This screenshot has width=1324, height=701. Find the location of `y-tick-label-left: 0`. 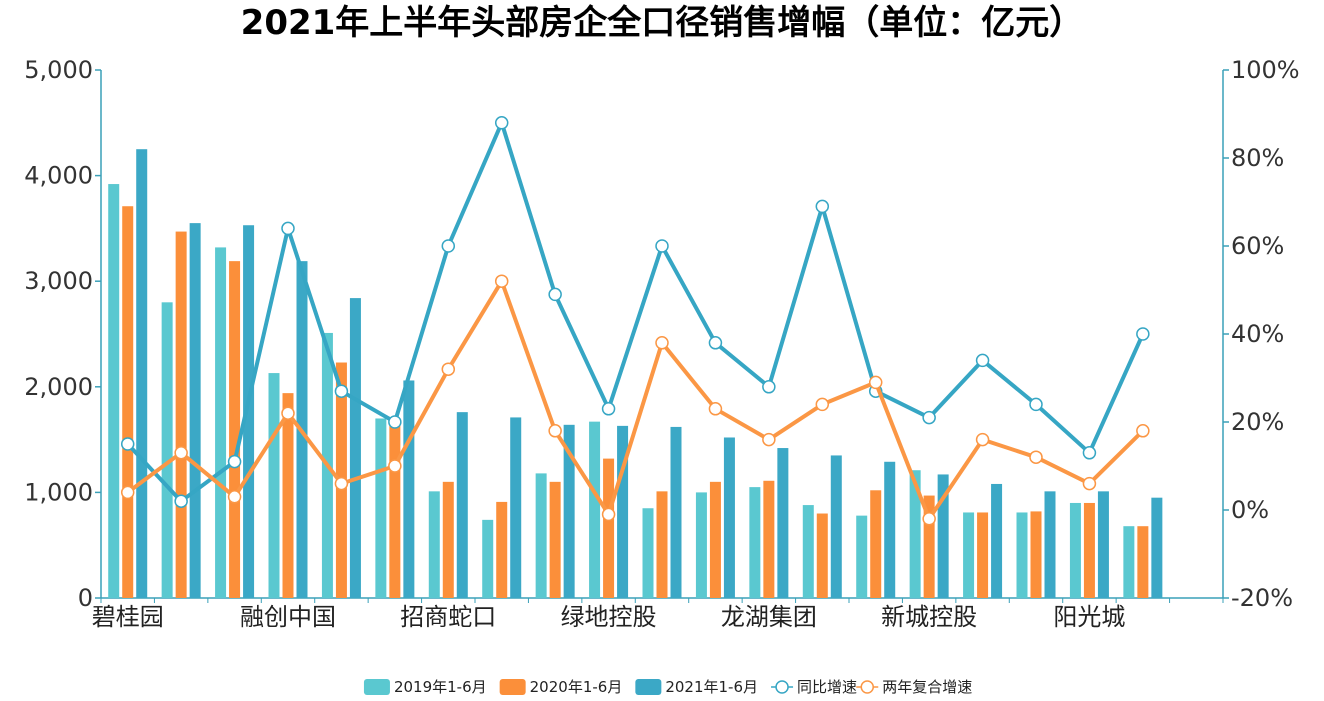

y-tick-label-left: 0 is located at coordinates (85, 598).